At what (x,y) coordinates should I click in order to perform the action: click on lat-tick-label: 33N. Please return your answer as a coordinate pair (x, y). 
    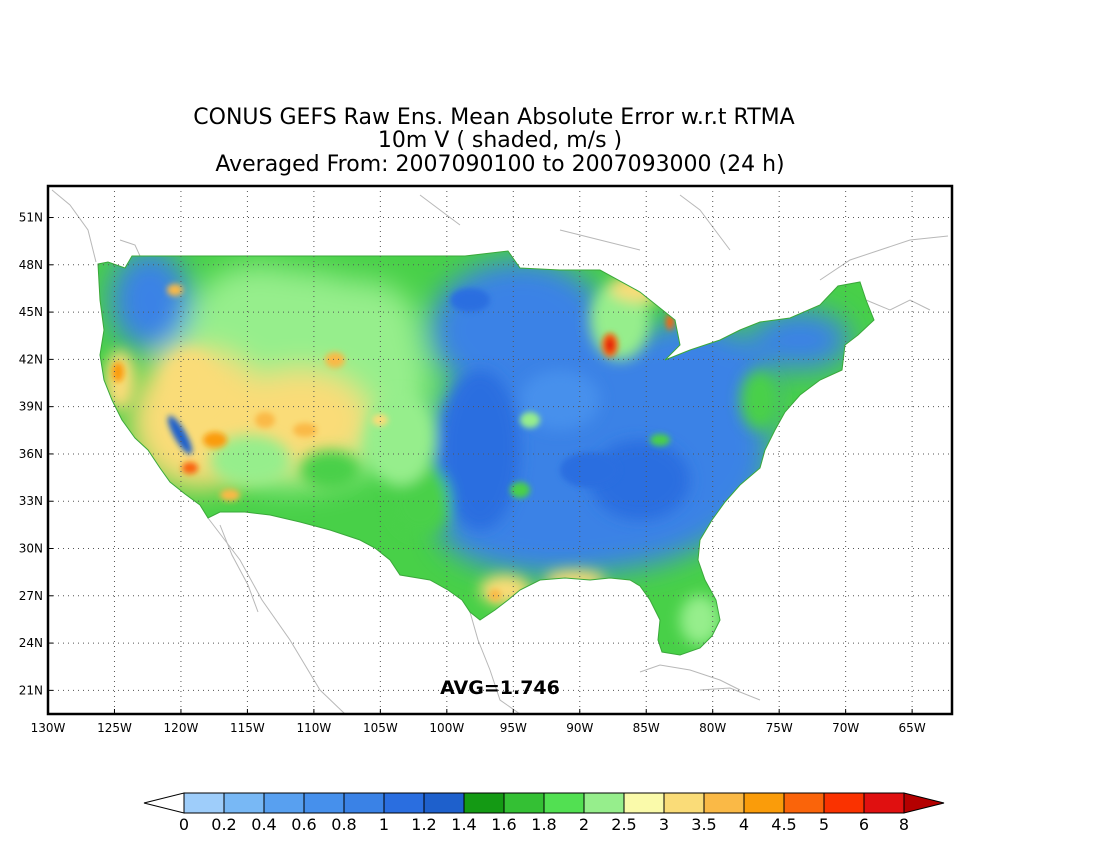
    Looking at the image, I should click on (31, 501).